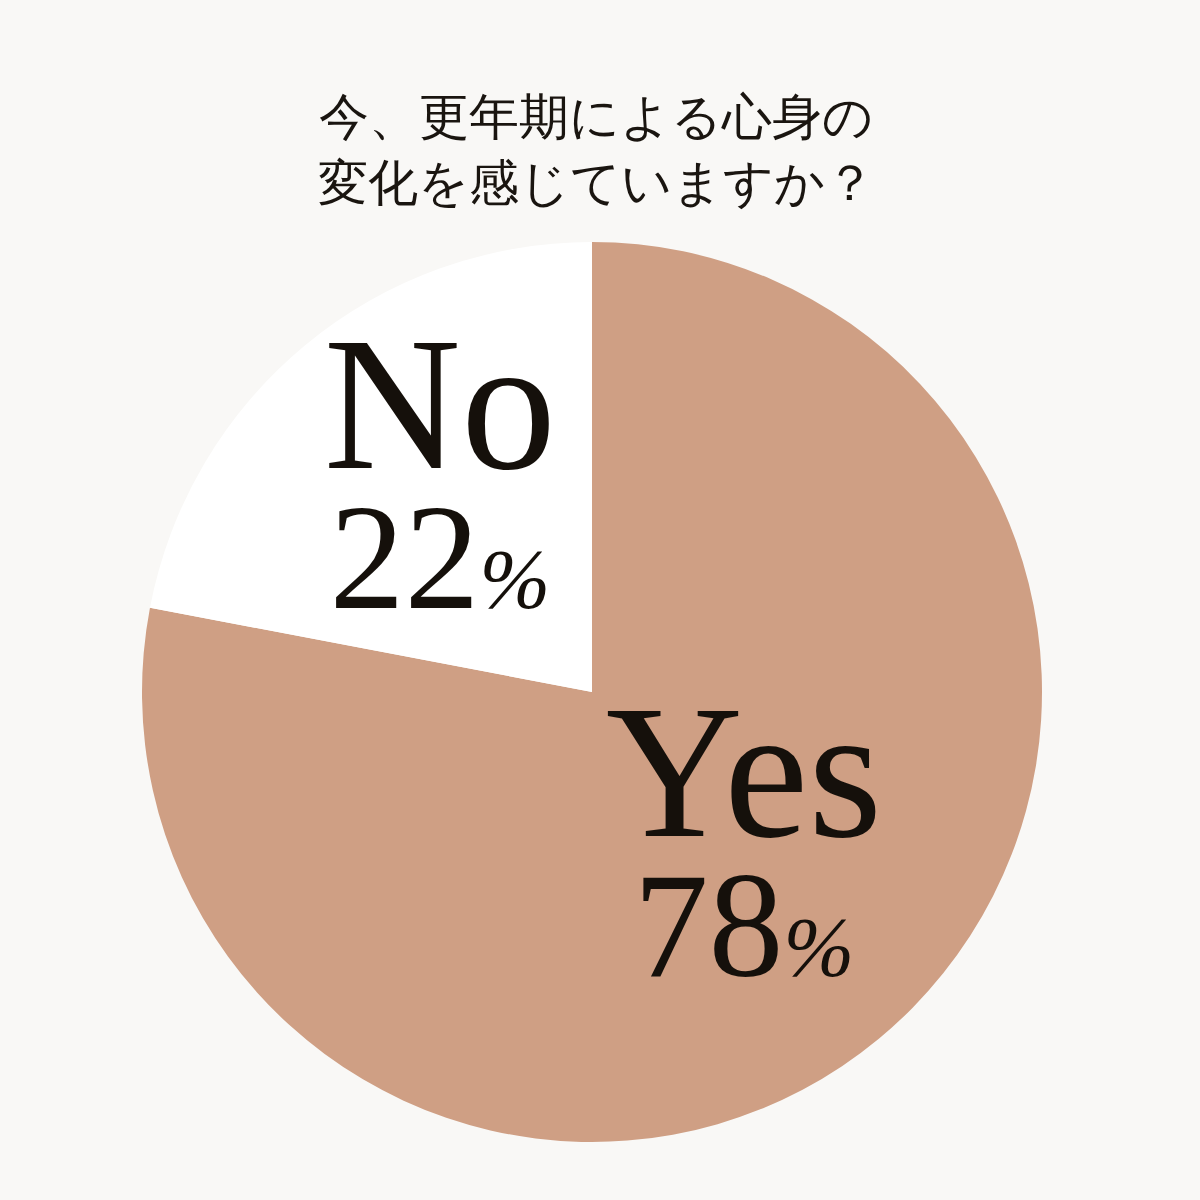 The height and width of the screenshot is (1200, 1200). I want to click on title: 今、更年期による心身の, so click(596, 117).